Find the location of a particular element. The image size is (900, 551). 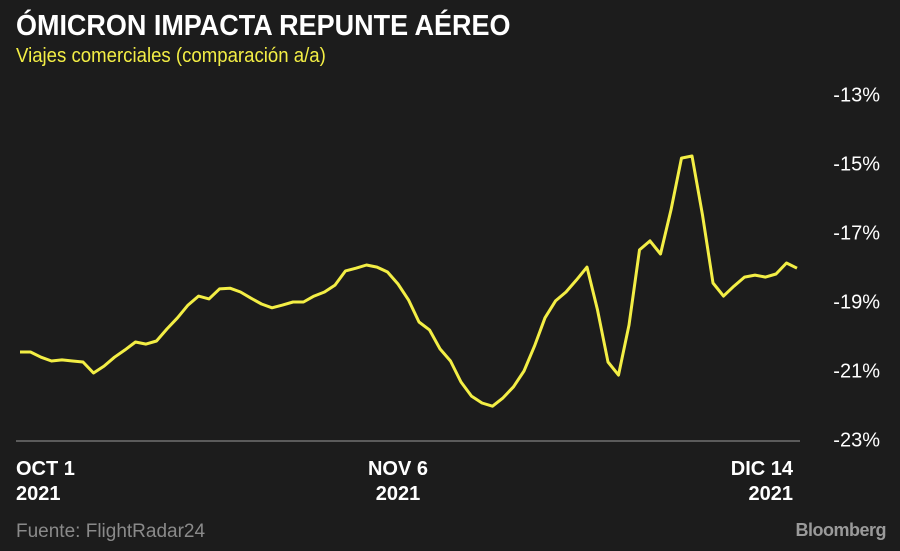

y-tick-label: -19% is located at coordinates (856, 302).